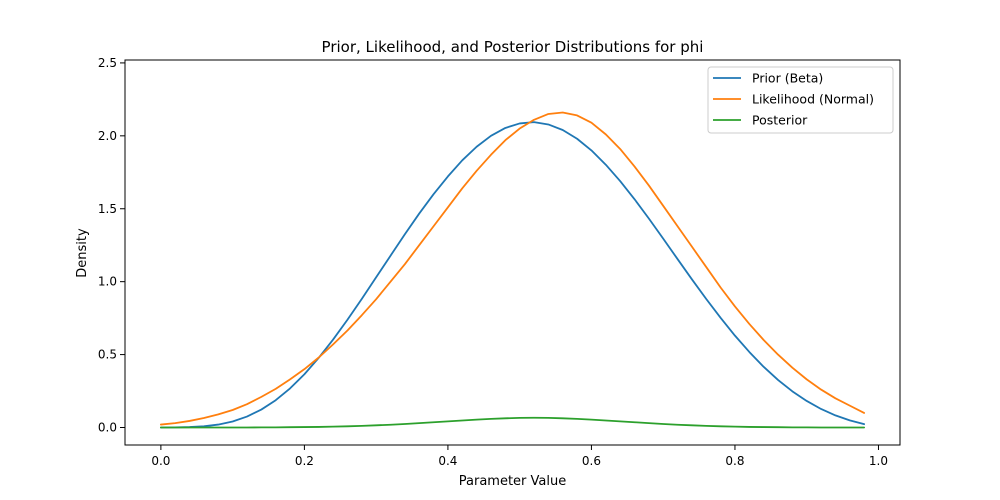 The image size is (1000, 500). I want to click on y-tick-label: 1.5, so click(107, 209).